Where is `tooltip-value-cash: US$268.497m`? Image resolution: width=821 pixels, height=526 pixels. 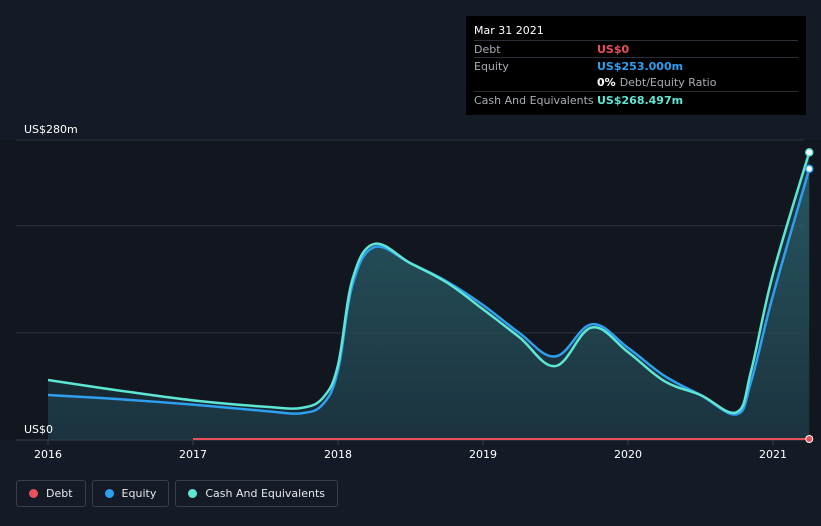 tooltip-value-cash: US$268.497m is located at coordinates (640, 100).